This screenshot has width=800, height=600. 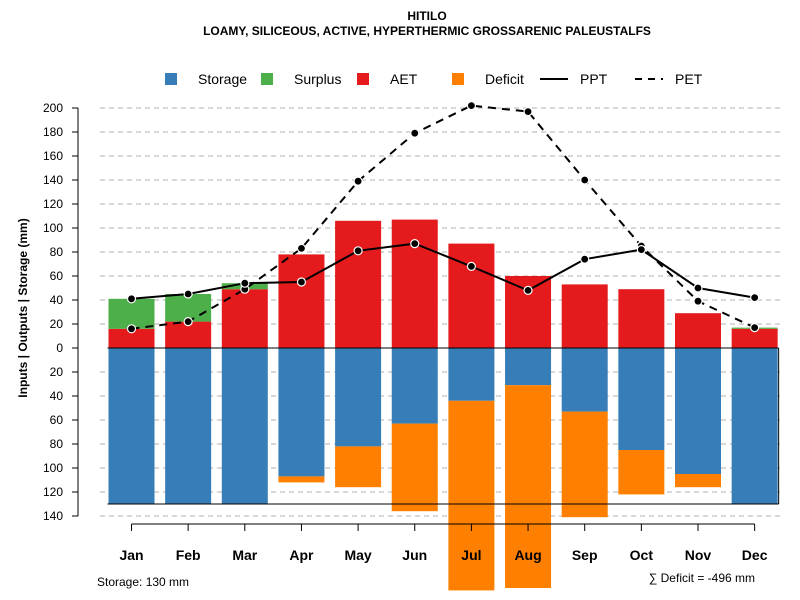 What do you see at coordinates (53, 156) in the screenshot?
I see `y-tick-label: 160` at bounding box center [53, 156].